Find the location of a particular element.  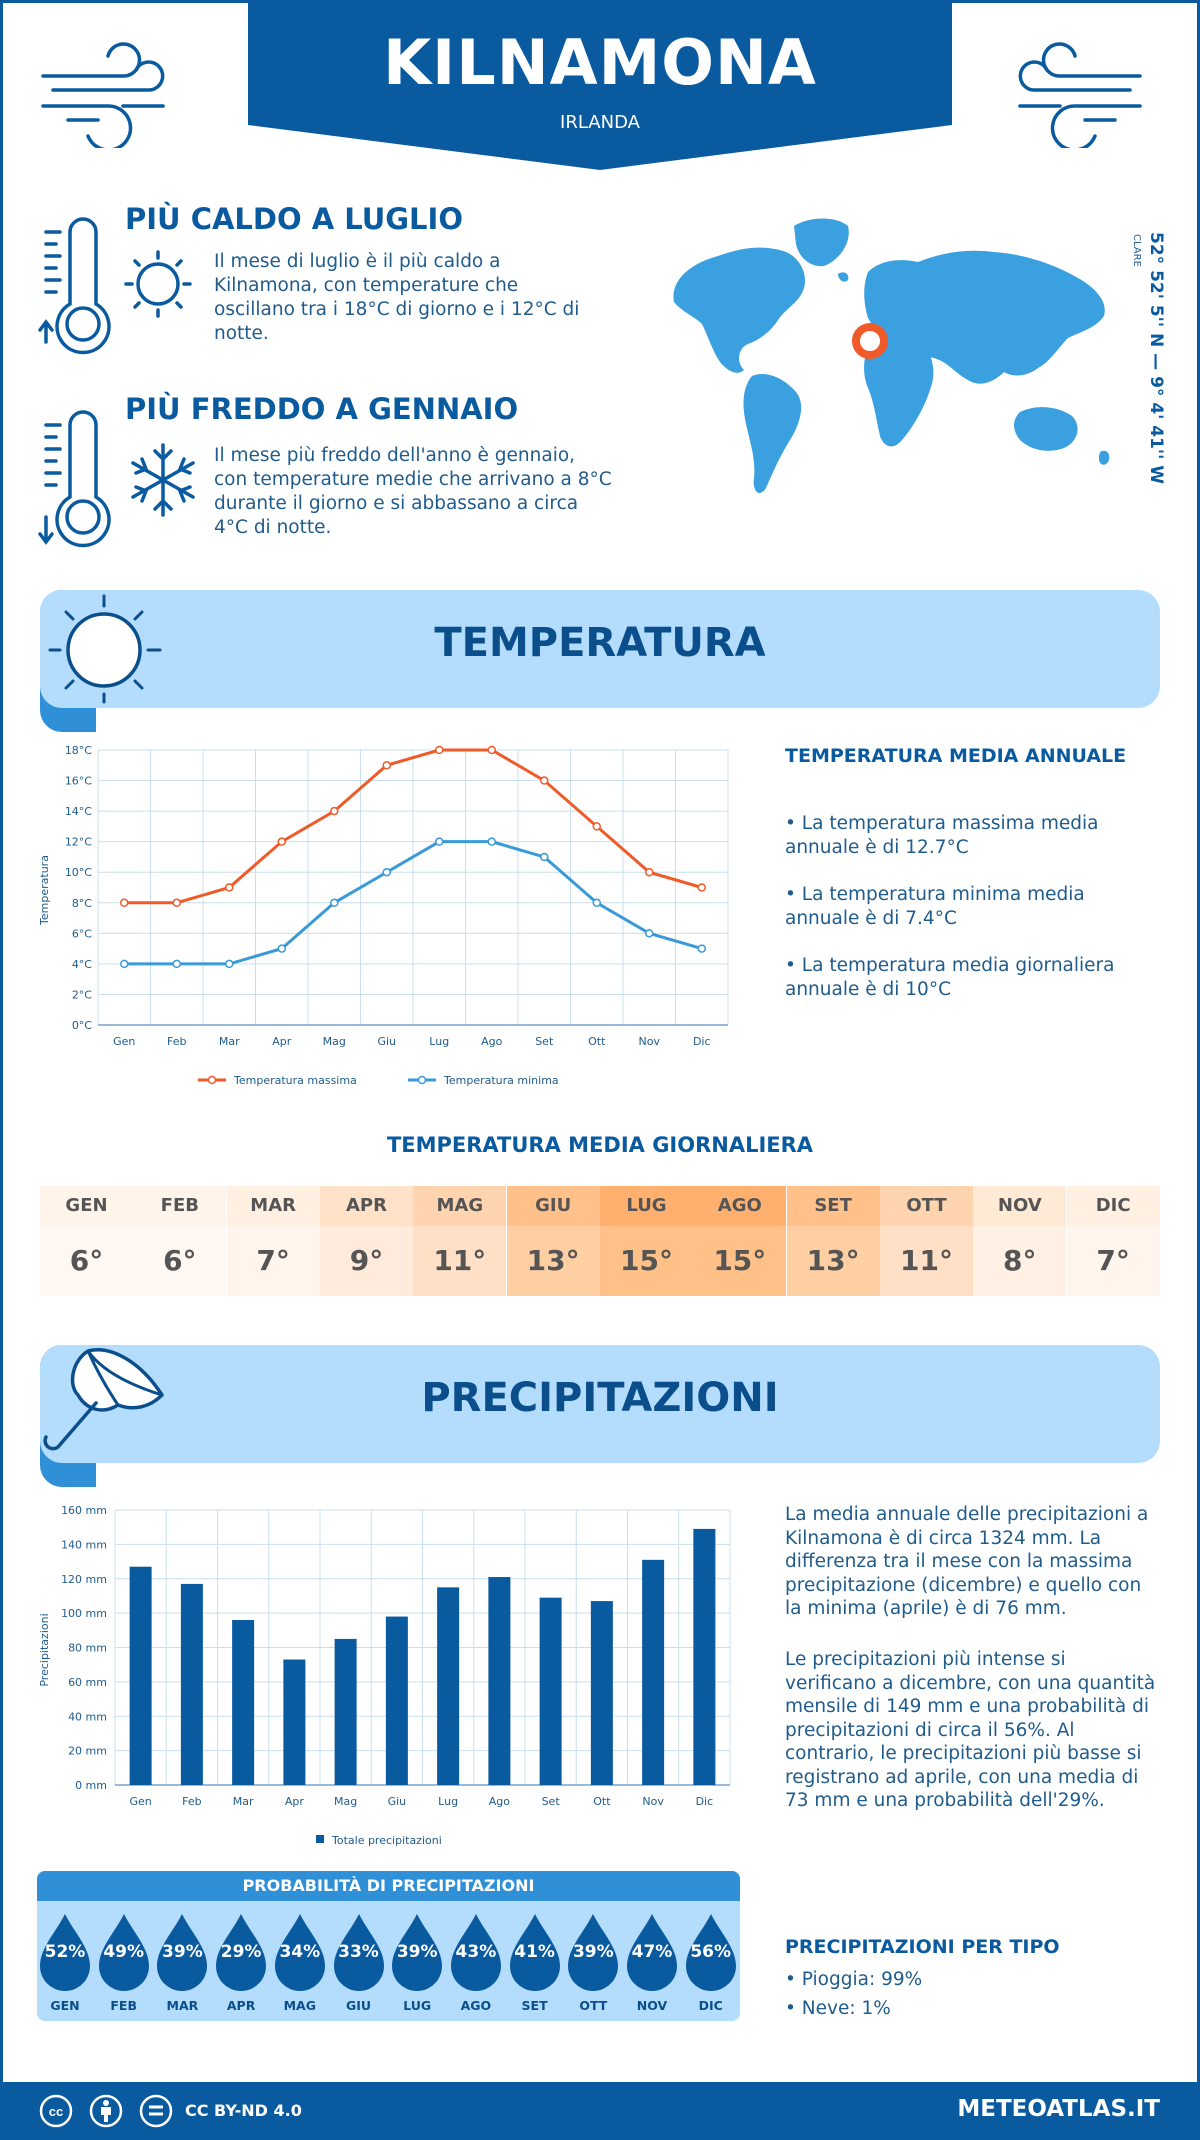

prob-drop: 39% OTT is located at coordinates (593, 1962).